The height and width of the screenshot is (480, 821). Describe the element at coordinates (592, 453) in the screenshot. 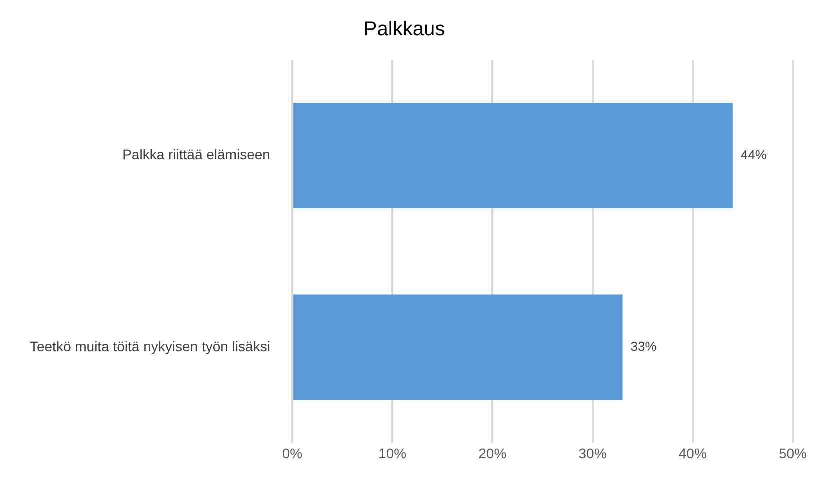

I see `x-tick-label: 30%` at that location.